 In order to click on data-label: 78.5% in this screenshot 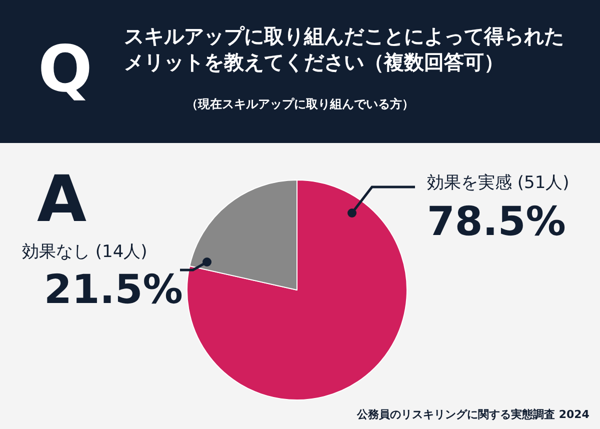, I will do `click(496, 222)`.